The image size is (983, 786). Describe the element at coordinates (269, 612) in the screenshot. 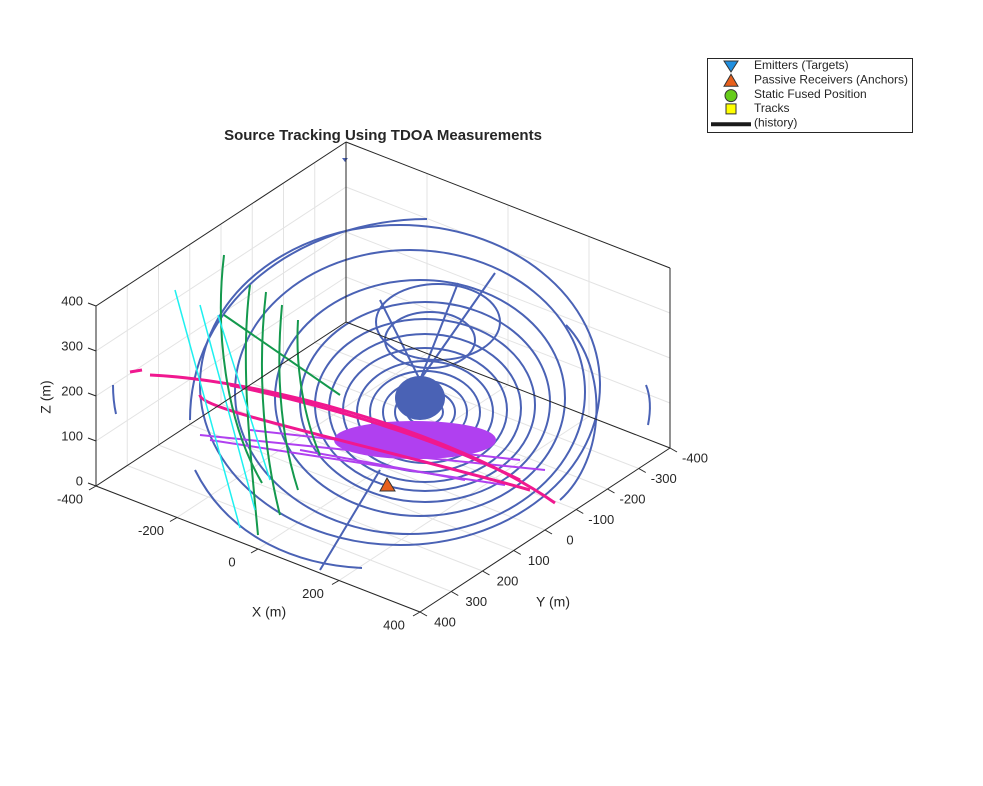

I see `x-axis-label: X (m)` at that location.